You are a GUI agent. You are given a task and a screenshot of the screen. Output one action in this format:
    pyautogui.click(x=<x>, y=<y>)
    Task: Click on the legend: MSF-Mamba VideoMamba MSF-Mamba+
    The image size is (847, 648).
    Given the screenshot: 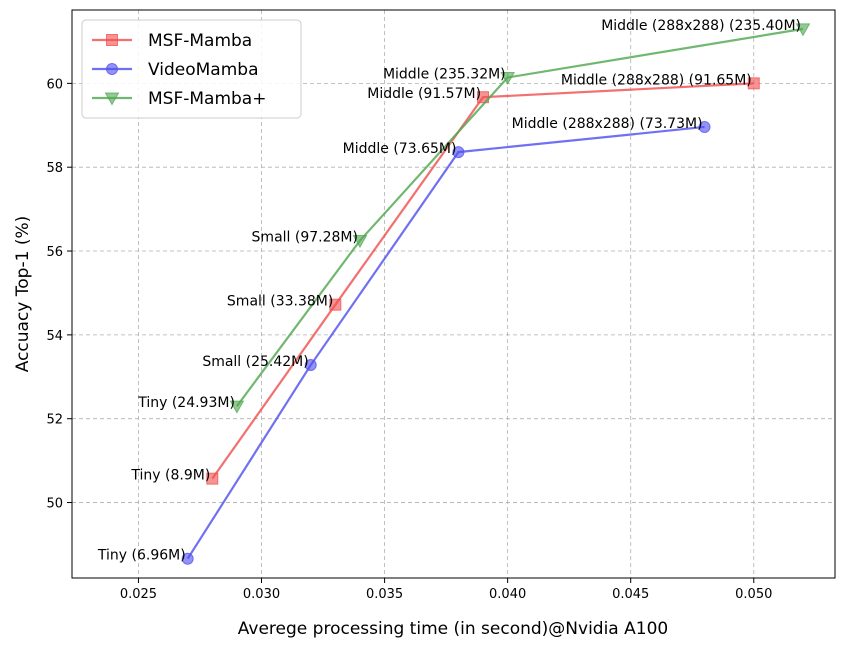 What is the action you would take?
    pyautogui.click(x=191, y=69)
    